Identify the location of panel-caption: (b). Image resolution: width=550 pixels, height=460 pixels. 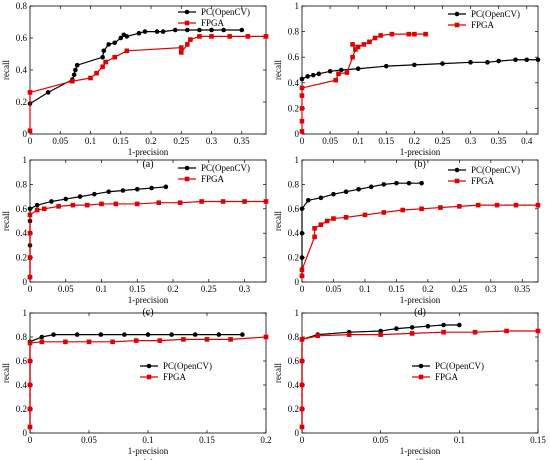
(420, 164).